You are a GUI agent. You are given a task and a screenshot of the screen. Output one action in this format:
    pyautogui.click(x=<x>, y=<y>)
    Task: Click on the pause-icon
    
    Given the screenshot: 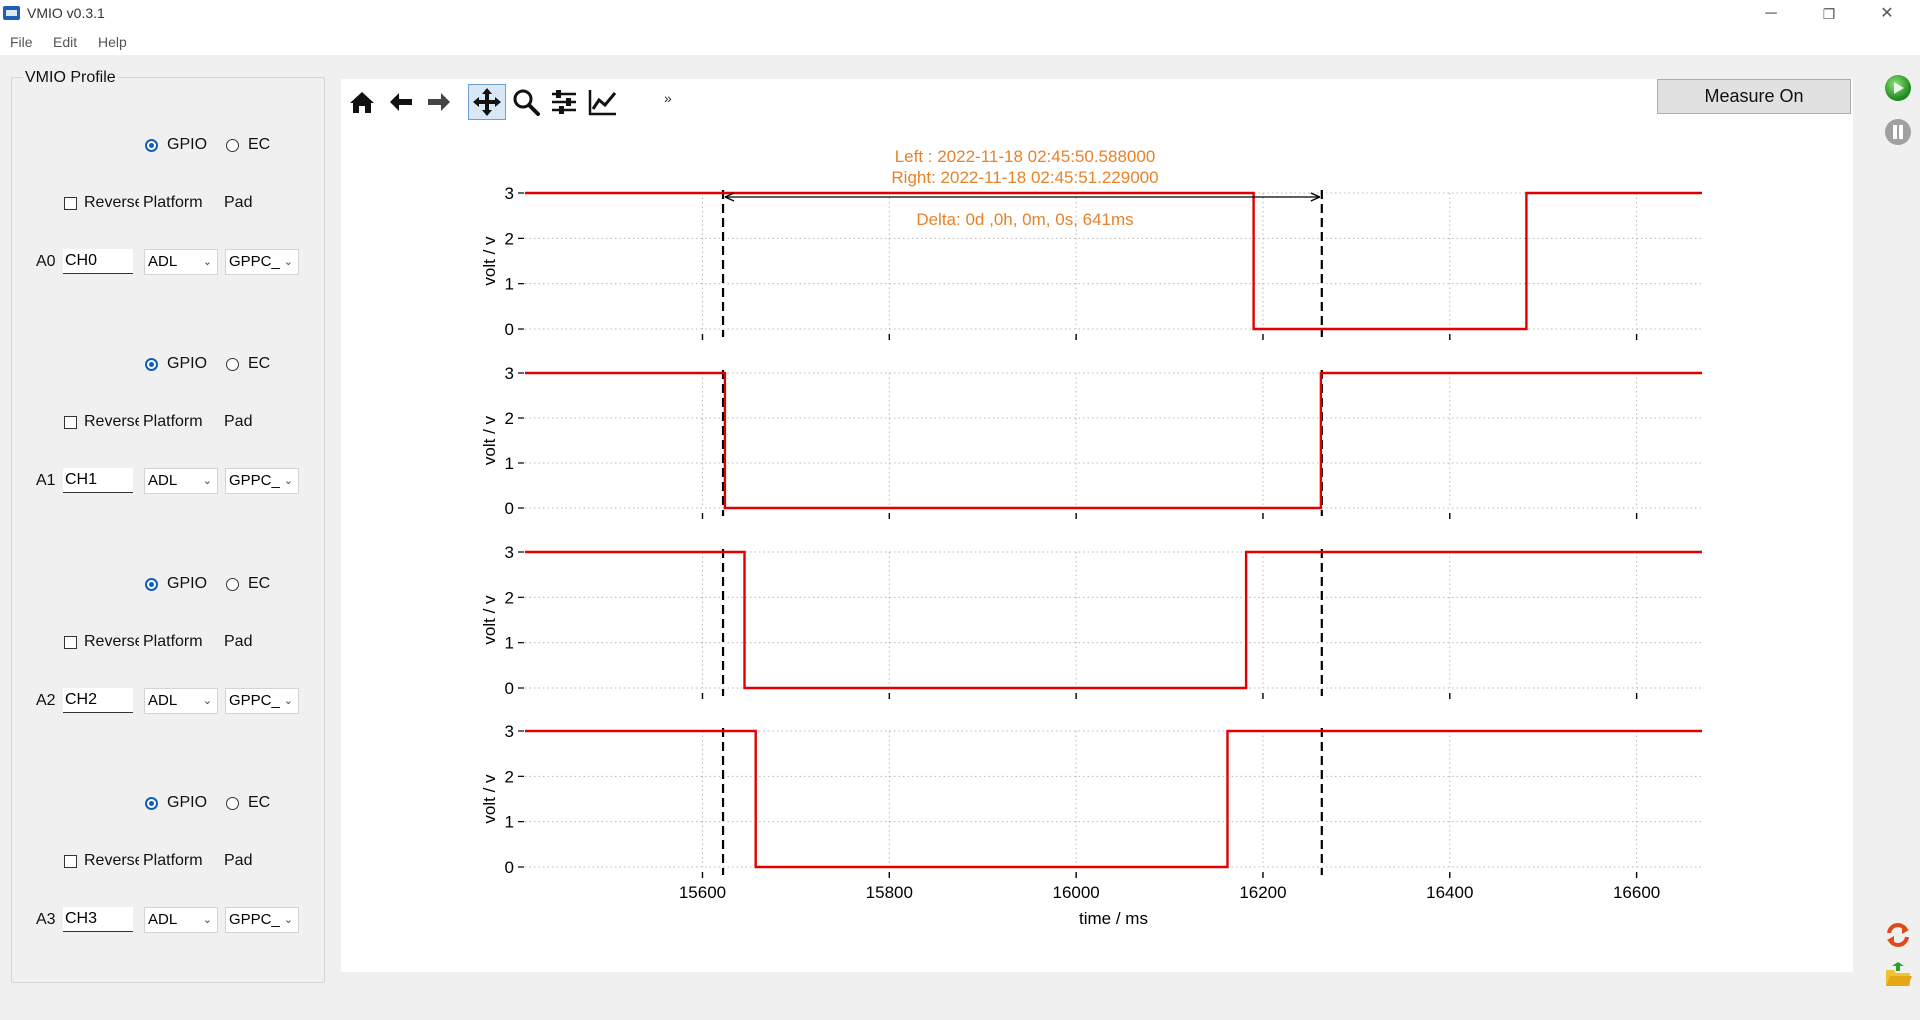 What is the action you would take?
    pyautogui.click(x=1898, y=132)
    